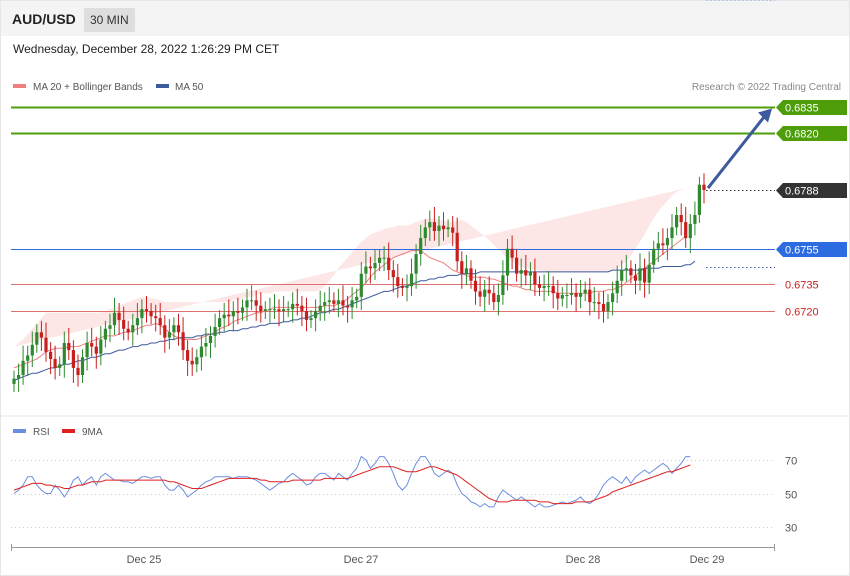 The height and width of the screenshot is (576, 850). What do you see at coordinates (393, 555) in the screenshot?
I see `time-axis: Dec 25 Dec 27 Dec 28 Dec 29` at bounding box center [393, 555].